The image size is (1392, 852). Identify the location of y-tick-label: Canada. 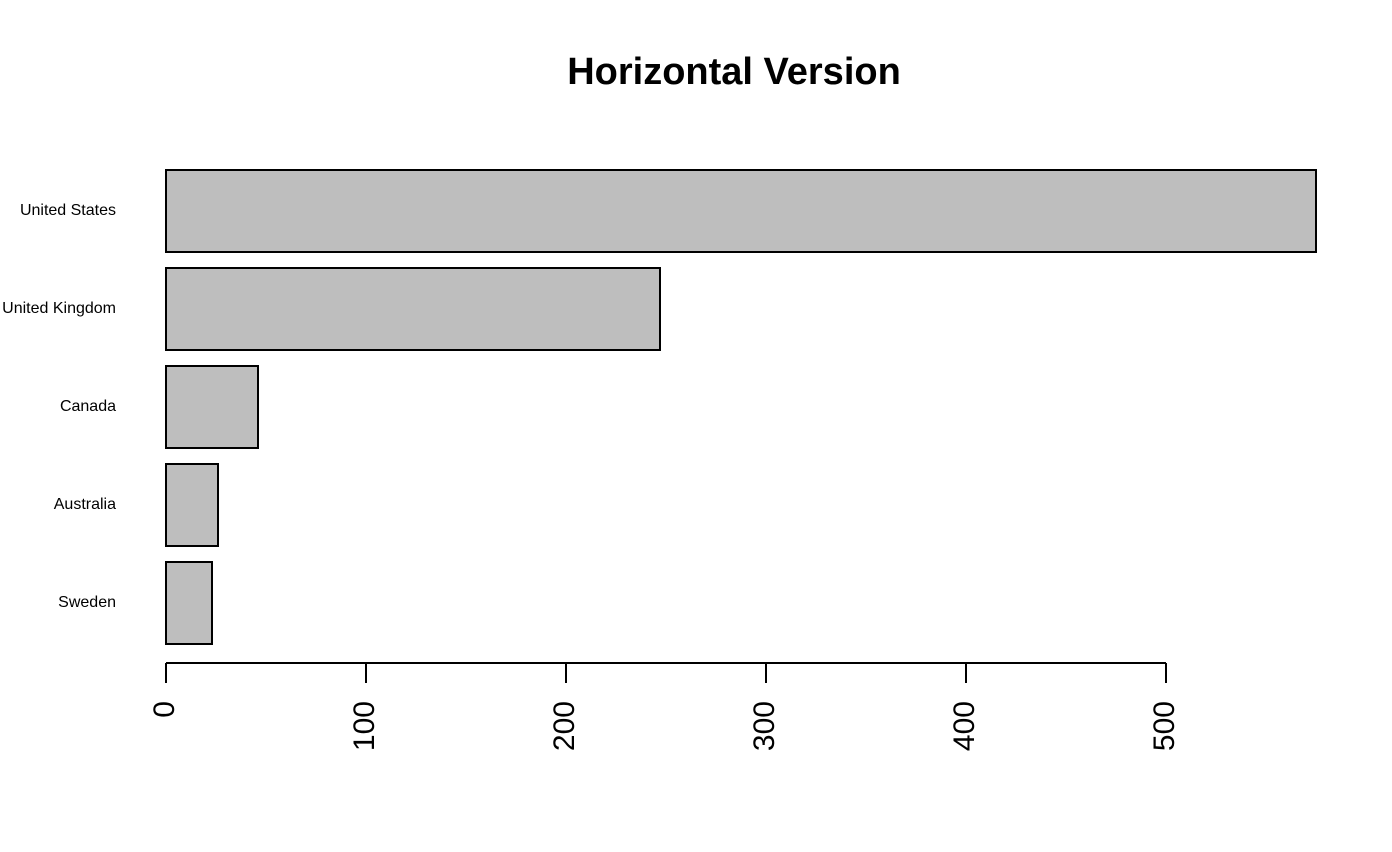
(88, 406).